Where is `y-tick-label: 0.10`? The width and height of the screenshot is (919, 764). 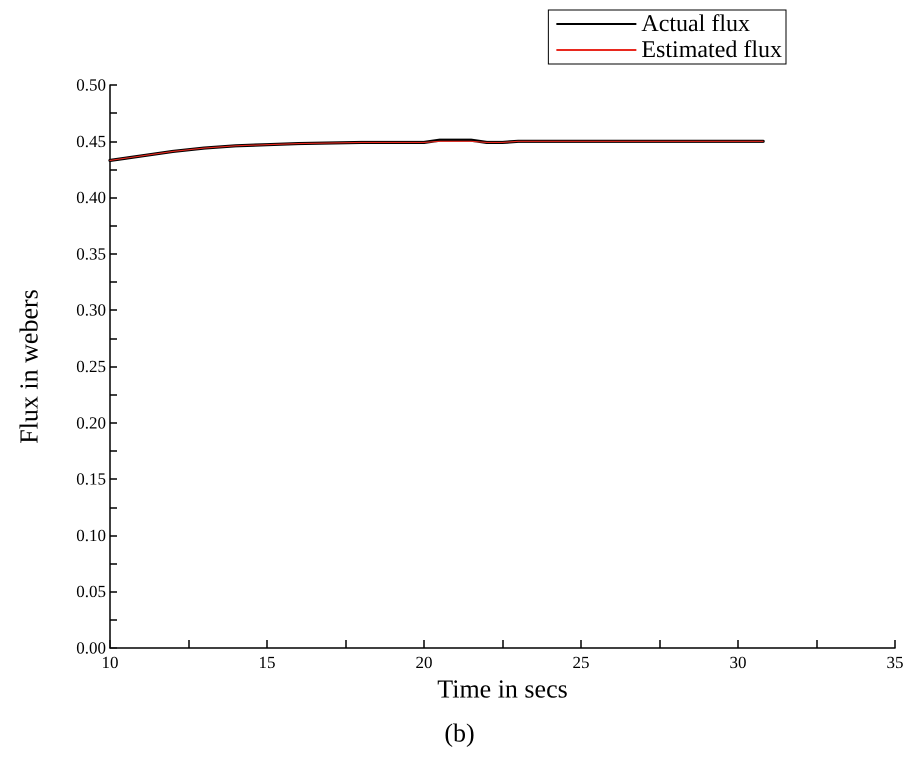
y-tick-label: 0.10 is located at coordinates (91, 535).